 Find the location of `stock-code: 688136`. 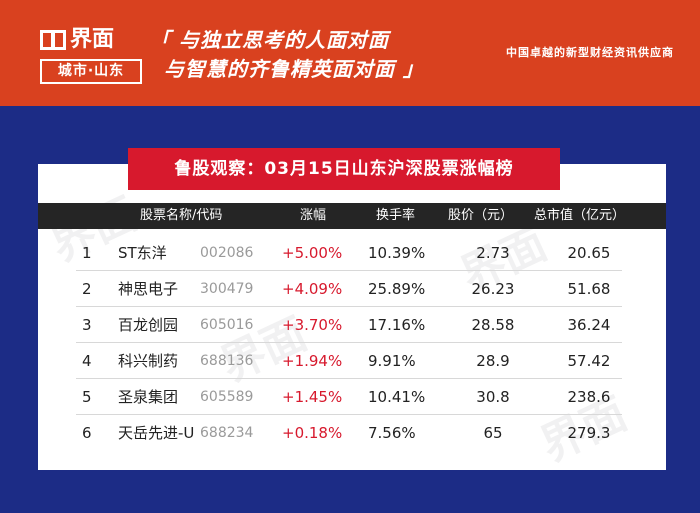

stock-code: 688136 is located at coordinates (227, 361).